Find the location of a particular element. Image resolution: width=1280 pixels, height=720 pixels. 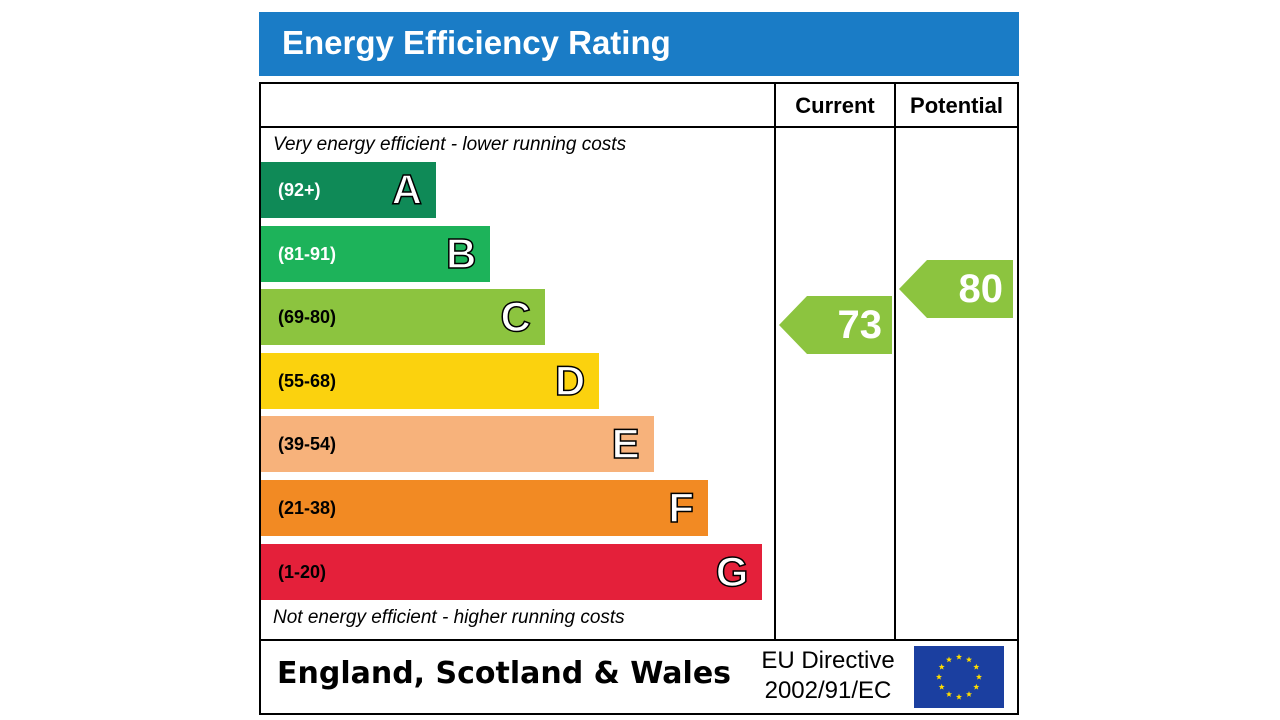

band-d: (55-68) D is located at coordinates (430, 380).